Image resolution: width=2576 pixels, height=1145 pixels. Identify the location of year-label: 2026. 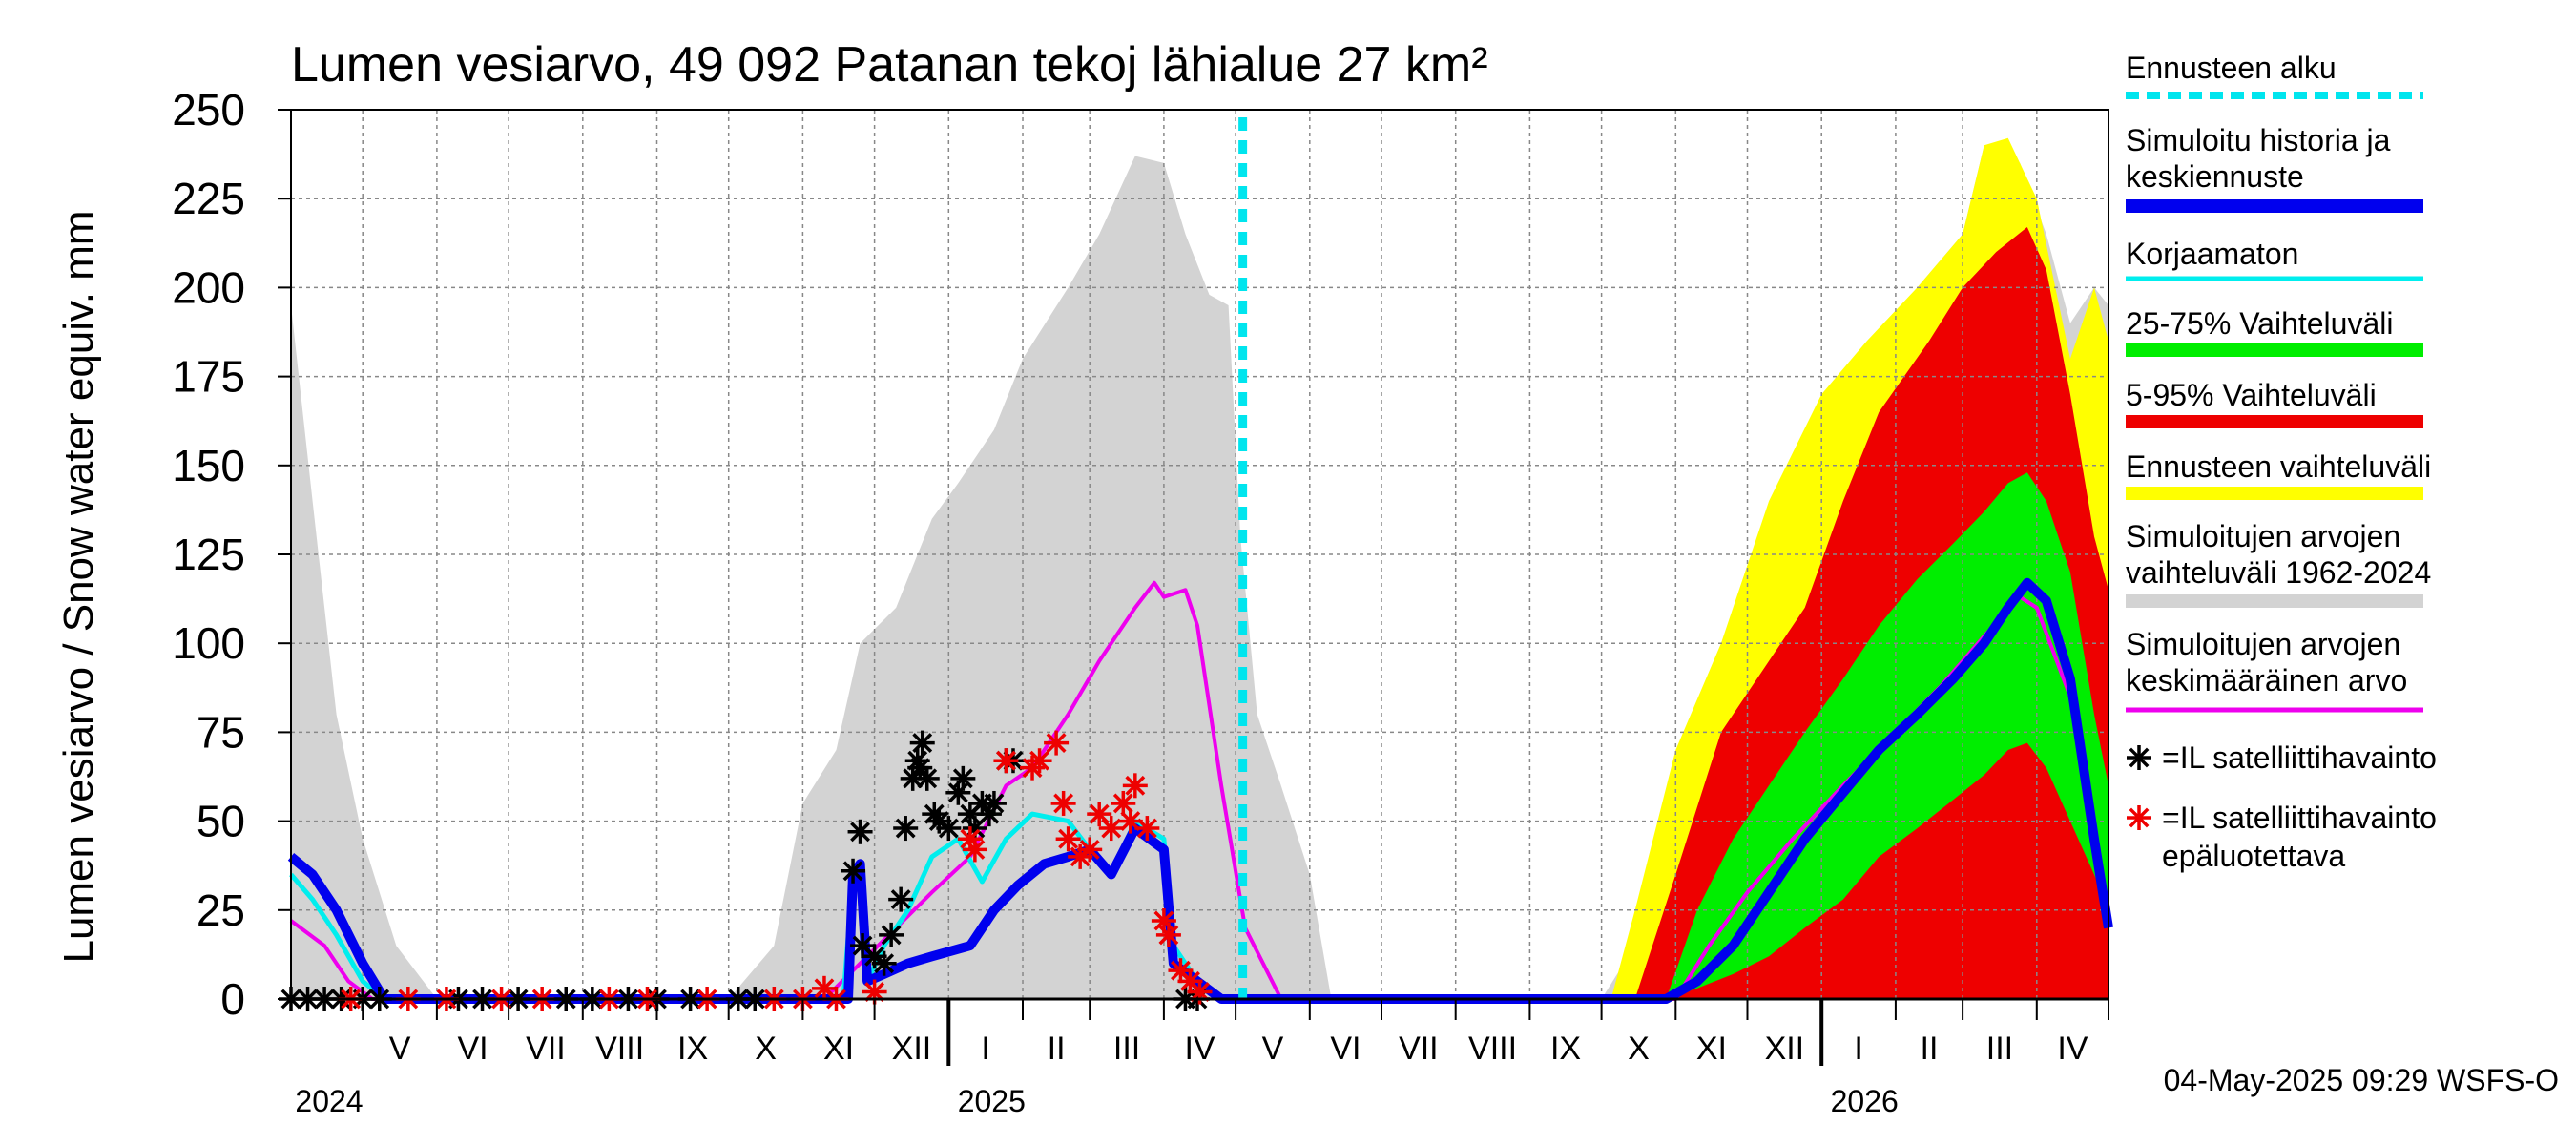
(1865, 1101).